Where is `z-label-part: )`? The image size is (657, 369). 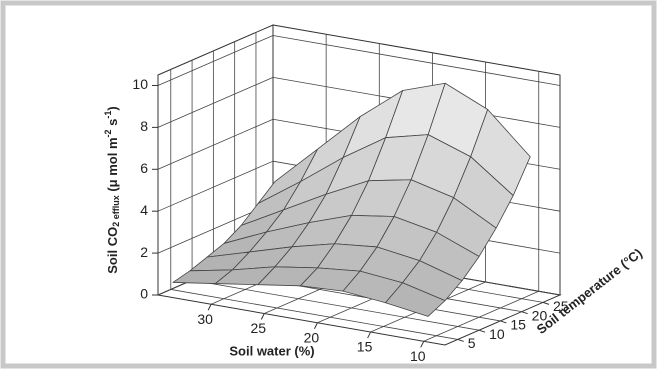
z-label-part: ) is located at coordinates (112, 108).